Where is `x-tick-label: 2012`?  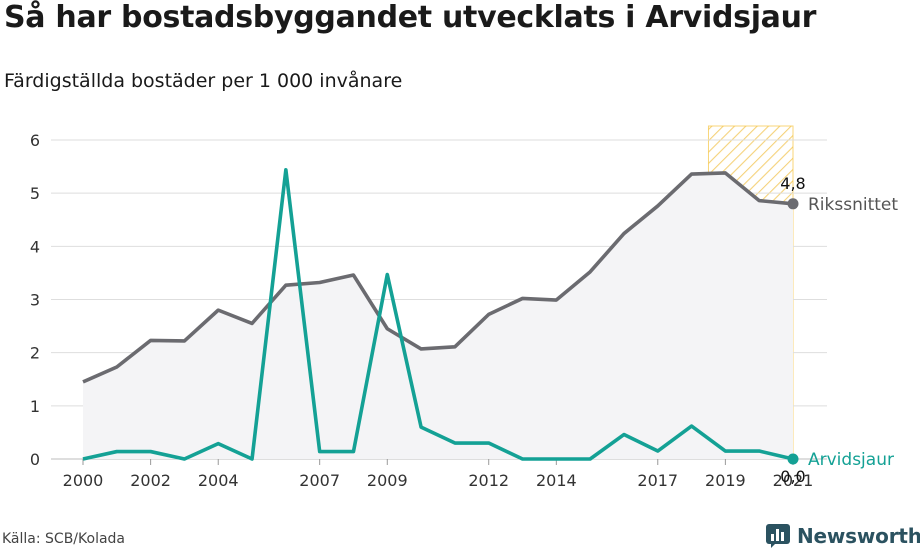
x-tick-label: 2012 is located at coordinates (488, 480).